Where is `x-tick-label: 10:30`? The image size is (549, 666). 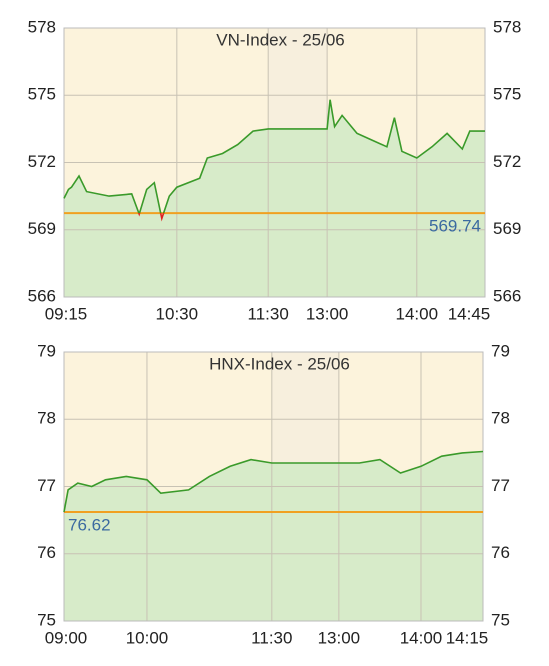
x-tick-label: 10:30 is located at coordinates (177, 313).